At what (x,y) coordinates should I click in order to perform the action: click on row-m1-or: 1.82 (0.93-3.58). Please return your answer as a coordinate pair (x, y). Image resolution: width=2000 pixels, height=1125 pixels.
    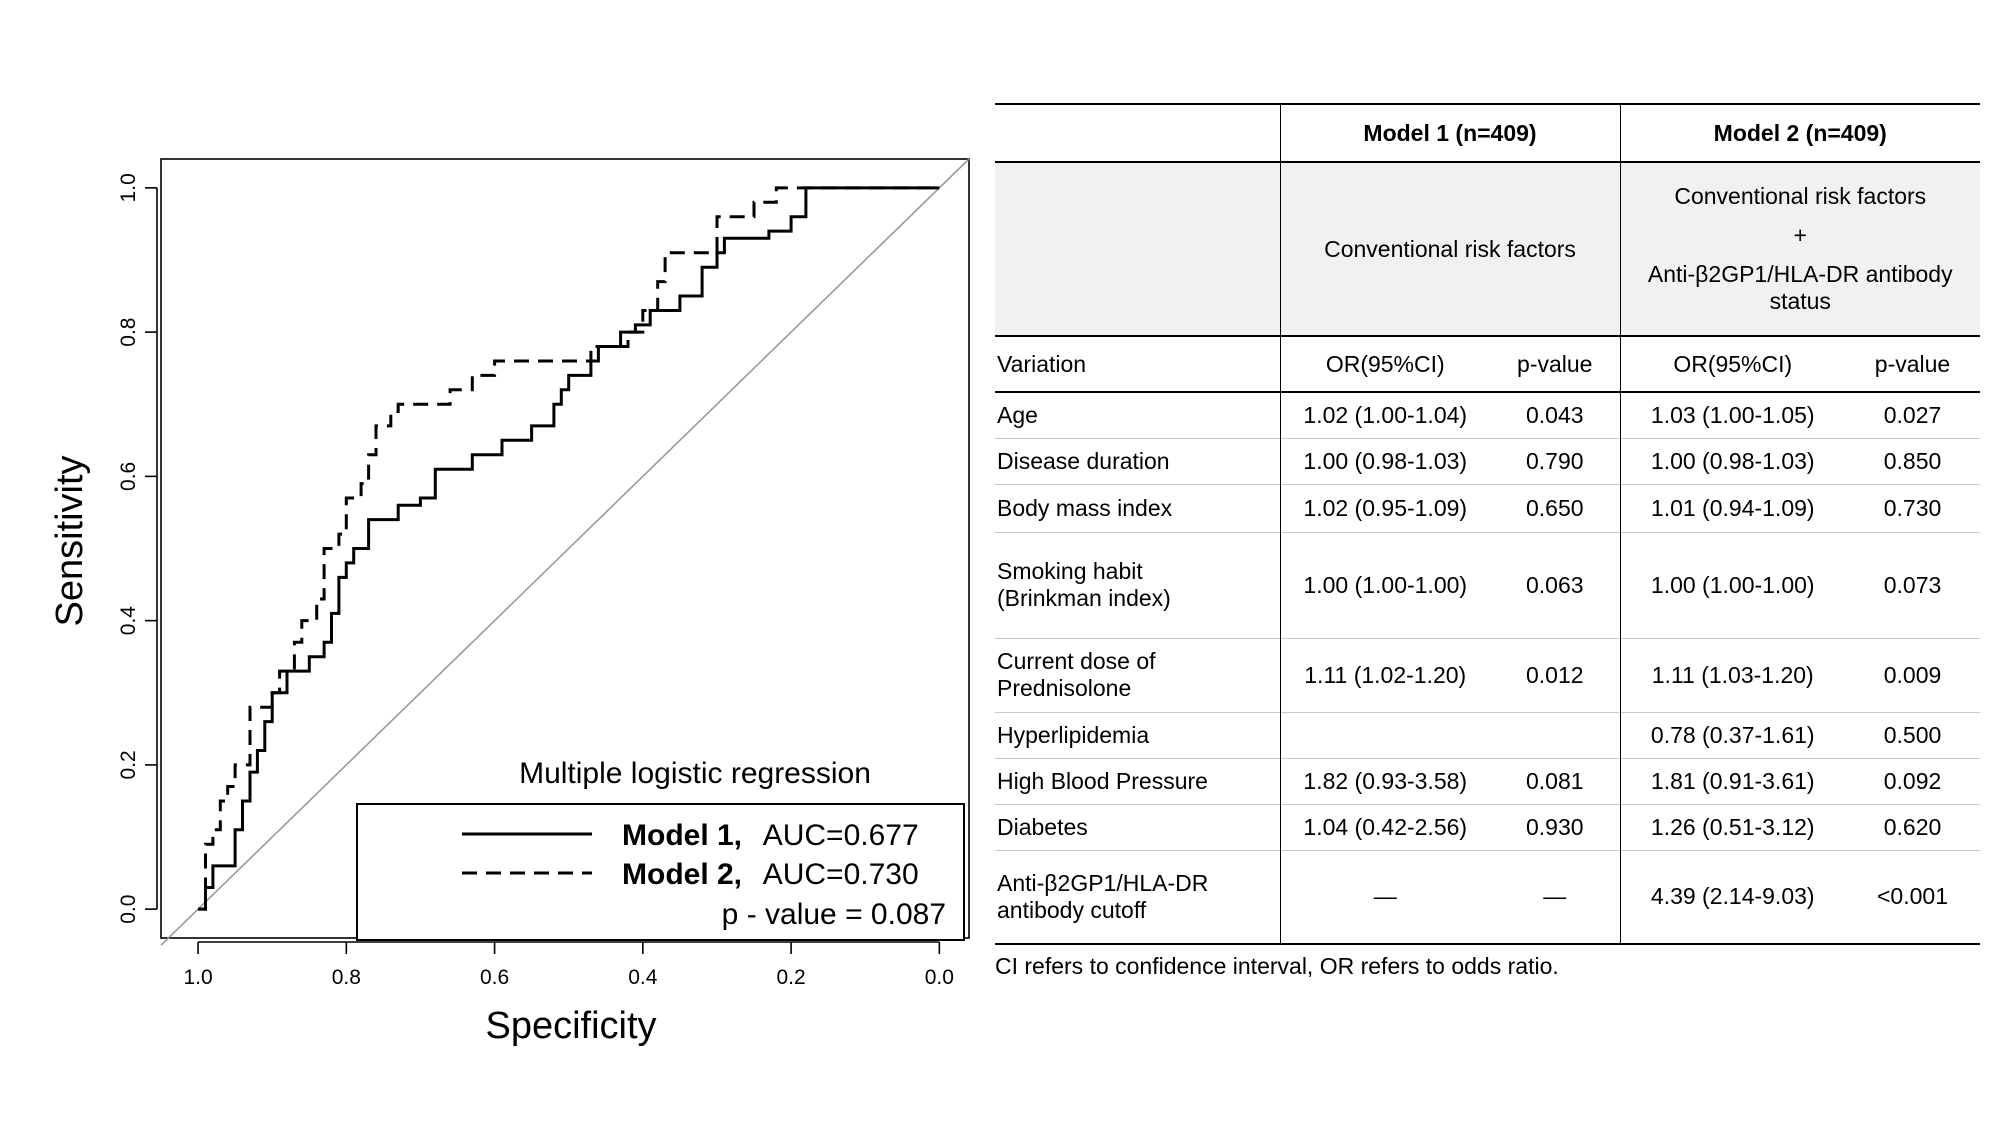
    Looking at the image, I should click on (1384, 781).